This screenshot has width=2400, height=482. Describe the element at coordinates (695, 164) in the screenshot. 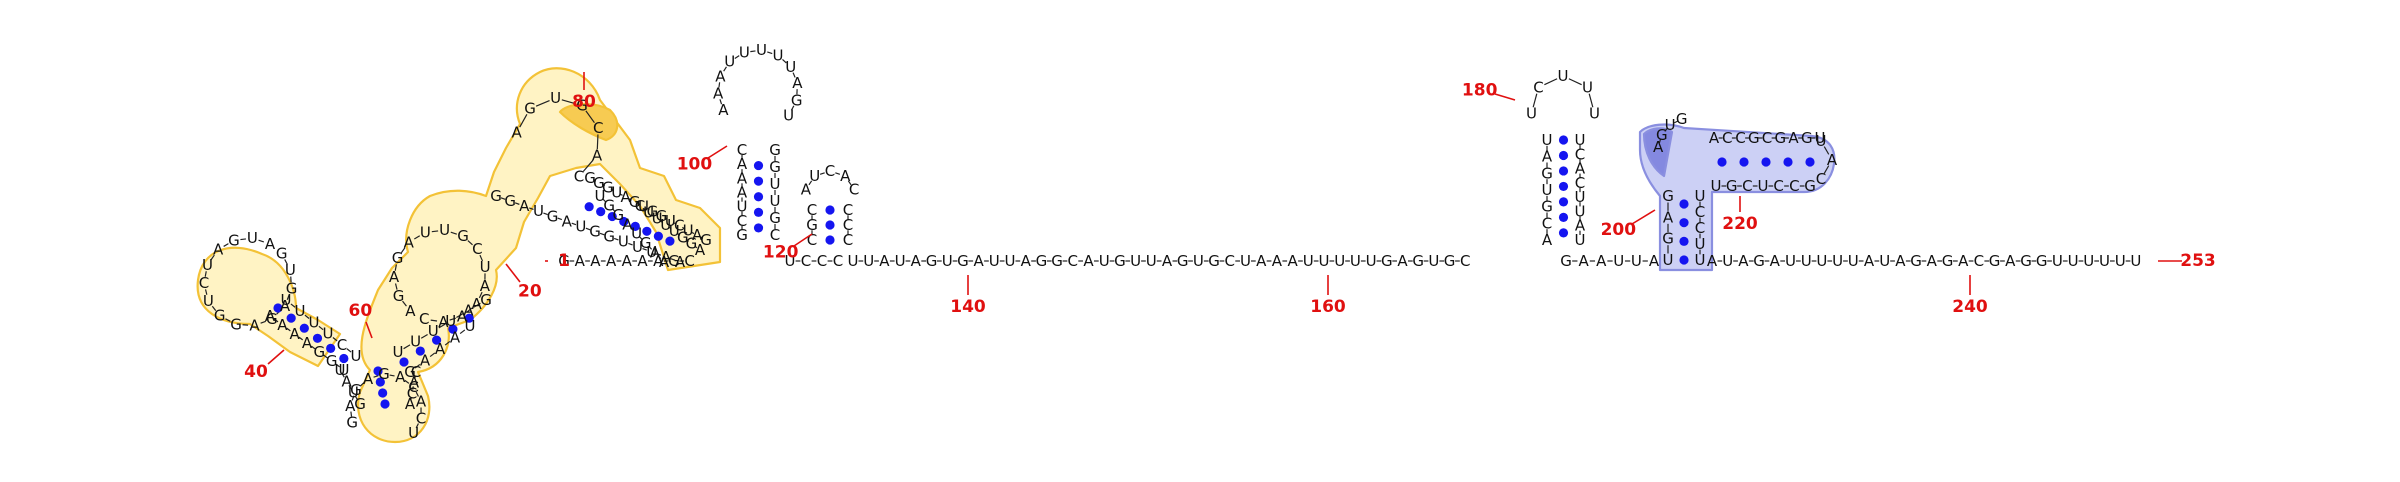

I see `position-number-100: 100` at that location.